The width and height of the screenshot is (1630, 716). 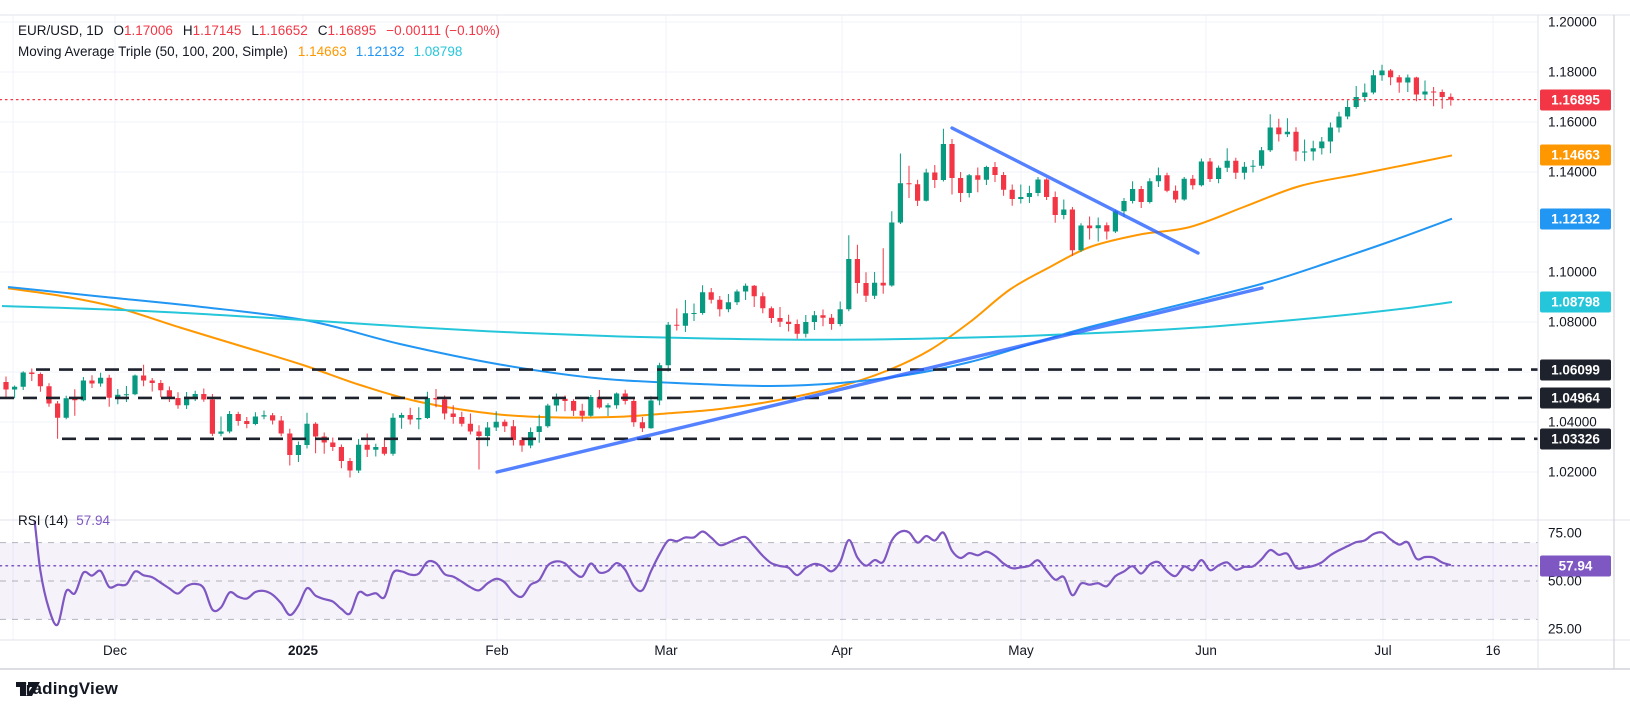 What do you see at coordinates (43, 520) in the screenshot?
I see `rsi-indicator-title: RSI (14)` at bounding box center [43, 520].